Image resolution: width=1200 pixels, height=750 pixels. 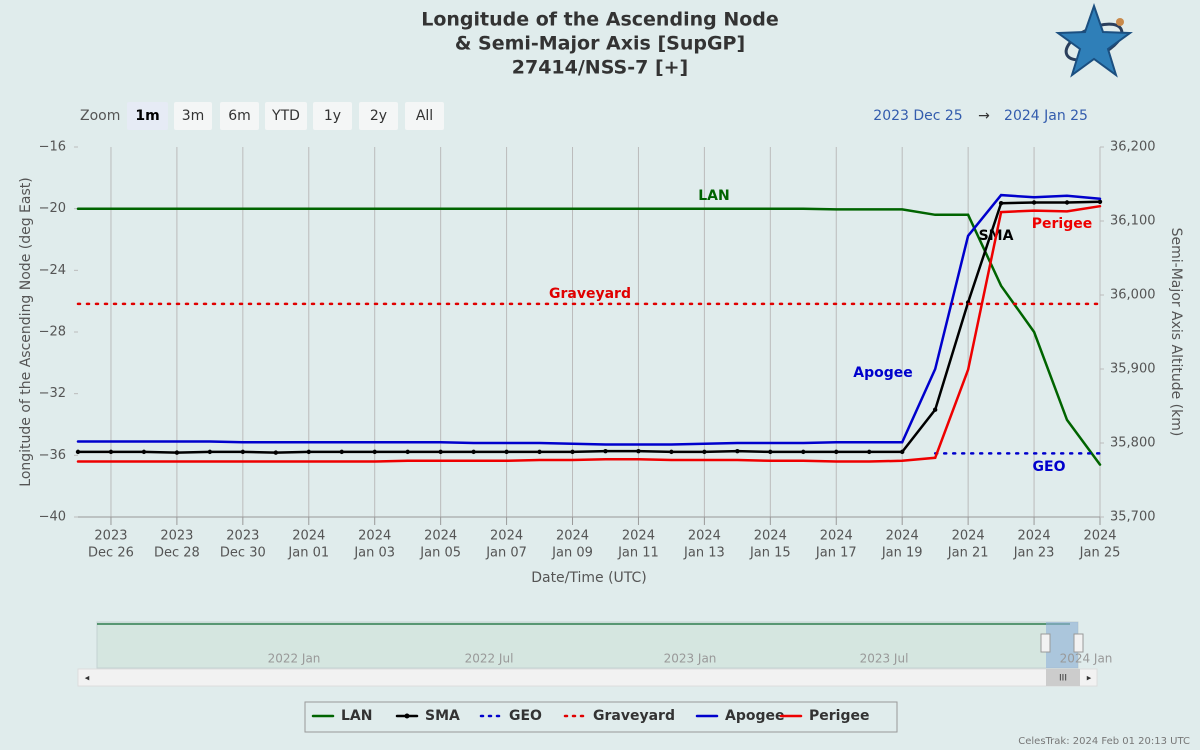 What do you see at coordinates (286, 116) in the screenshot?
I see `zoom-button: YTD` at bounding box center [286, 116].